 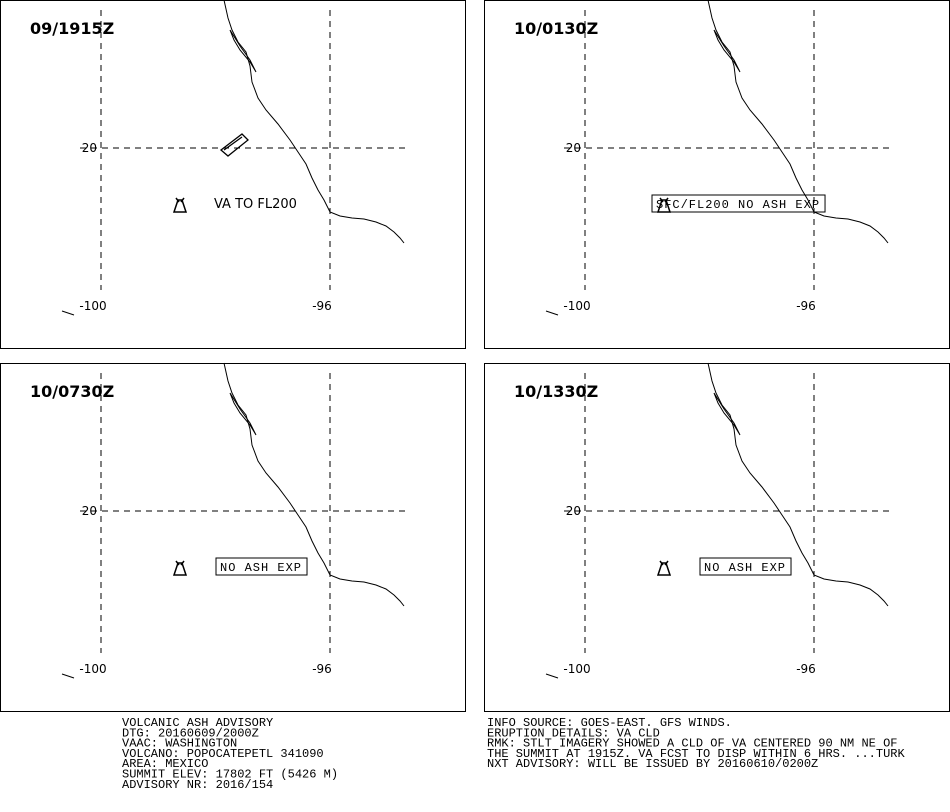 What do you see at coordinates (72, 28) in the screenshot?
I see `valid-time: 09/1915Z` at bounding box center [72, 28].